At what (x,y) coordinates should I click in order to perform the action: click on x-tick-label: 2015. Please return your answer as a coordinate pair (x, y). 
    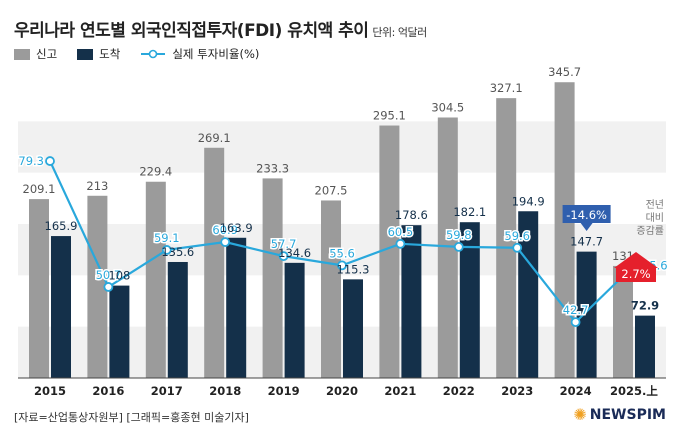
    Looking at the image, I should click on (50, 391).